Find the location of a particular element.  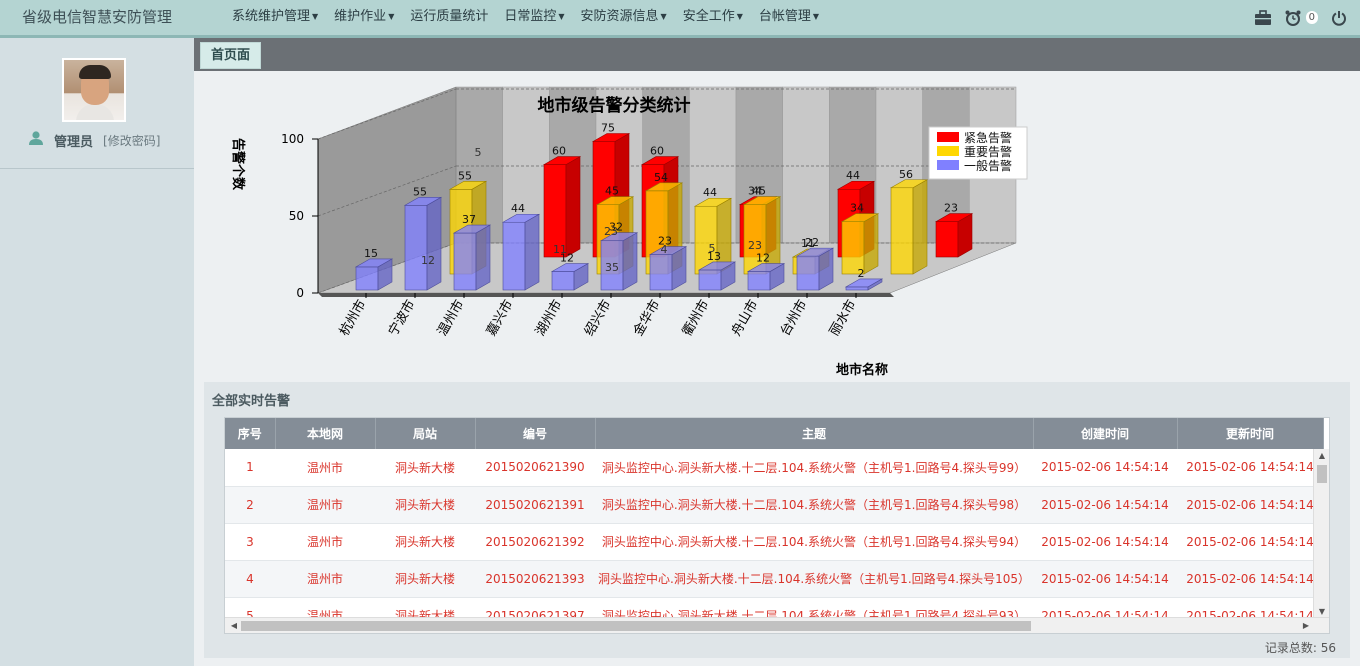

y-tick-label: 0 is located at coordinates (300, 293).